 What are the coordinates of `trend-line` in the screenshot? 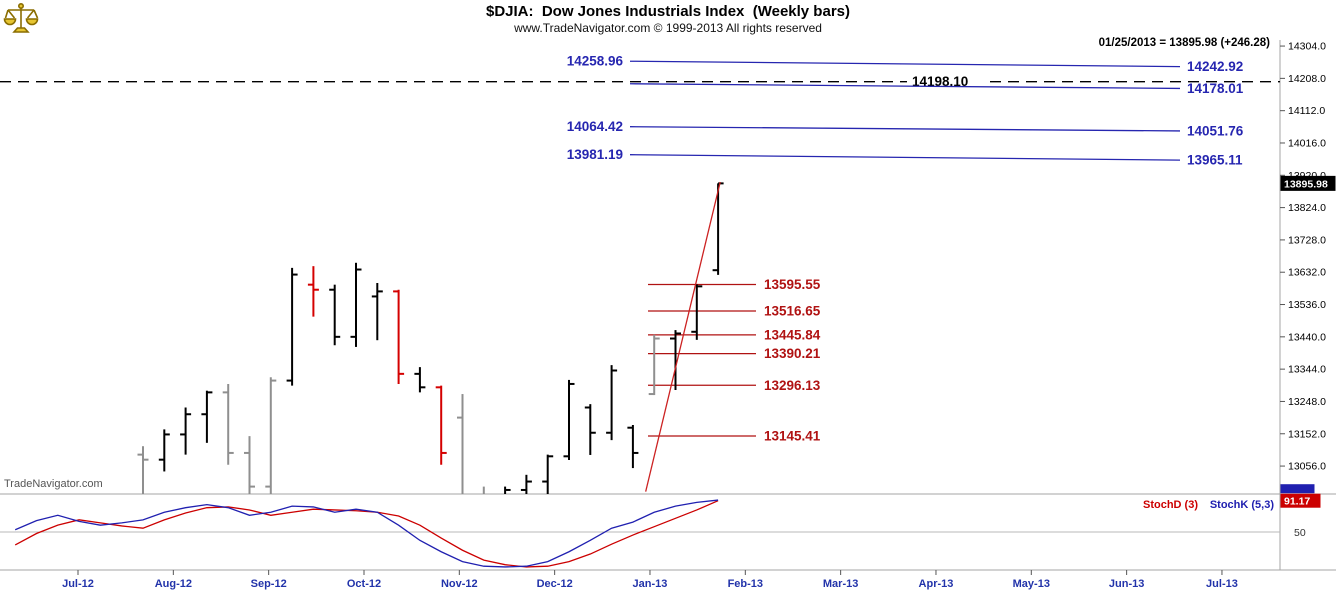 It's located at (683, 336).